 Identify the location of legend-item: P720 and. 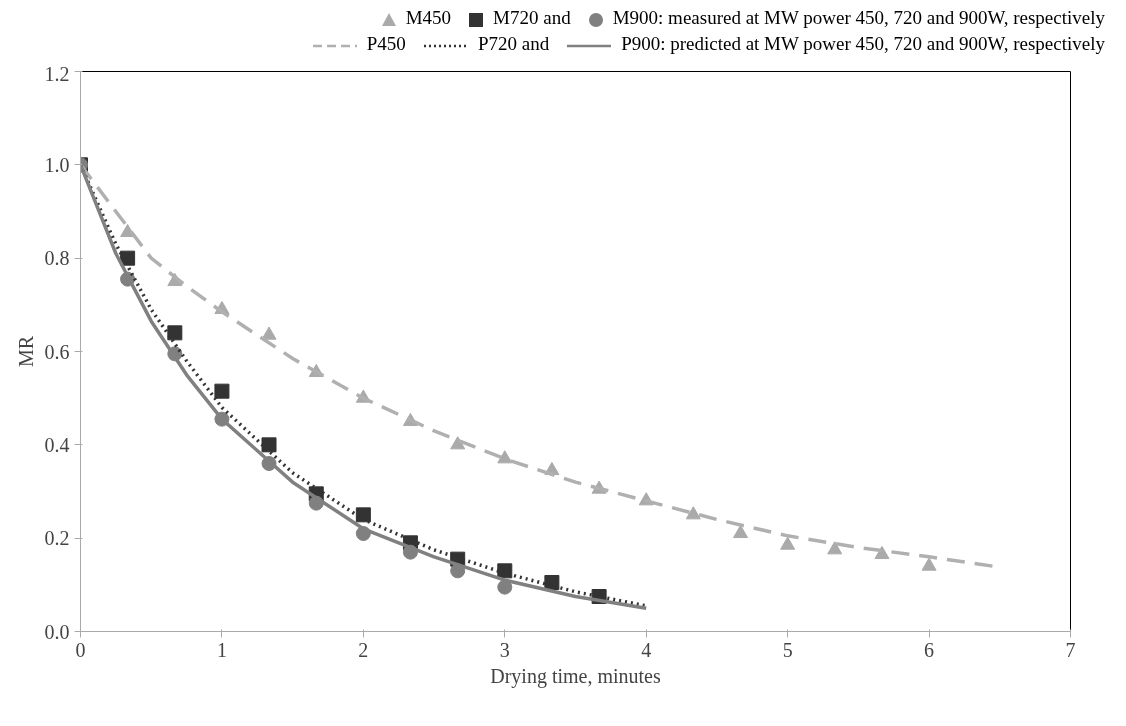
(477, 43).